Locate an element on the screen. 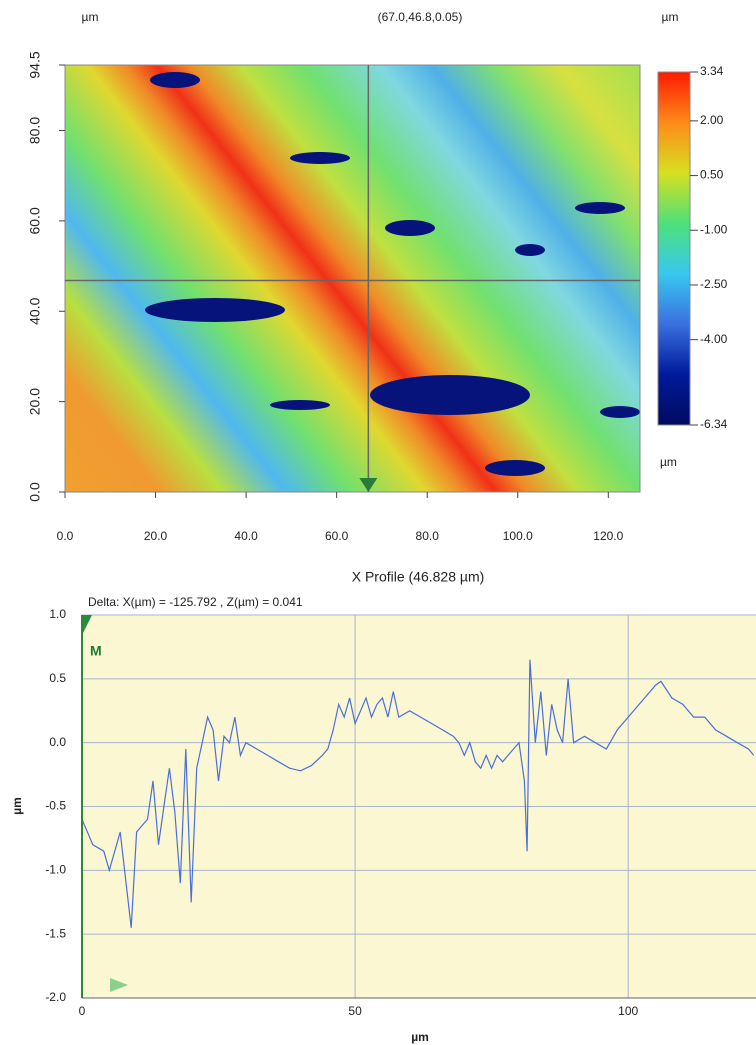 The width and height of the screenshot is (756, 1045). delta-annotation: Delta: X(µm) = -125.792 , Z(µm) = 0.041 is located at coordinates (195, 602).